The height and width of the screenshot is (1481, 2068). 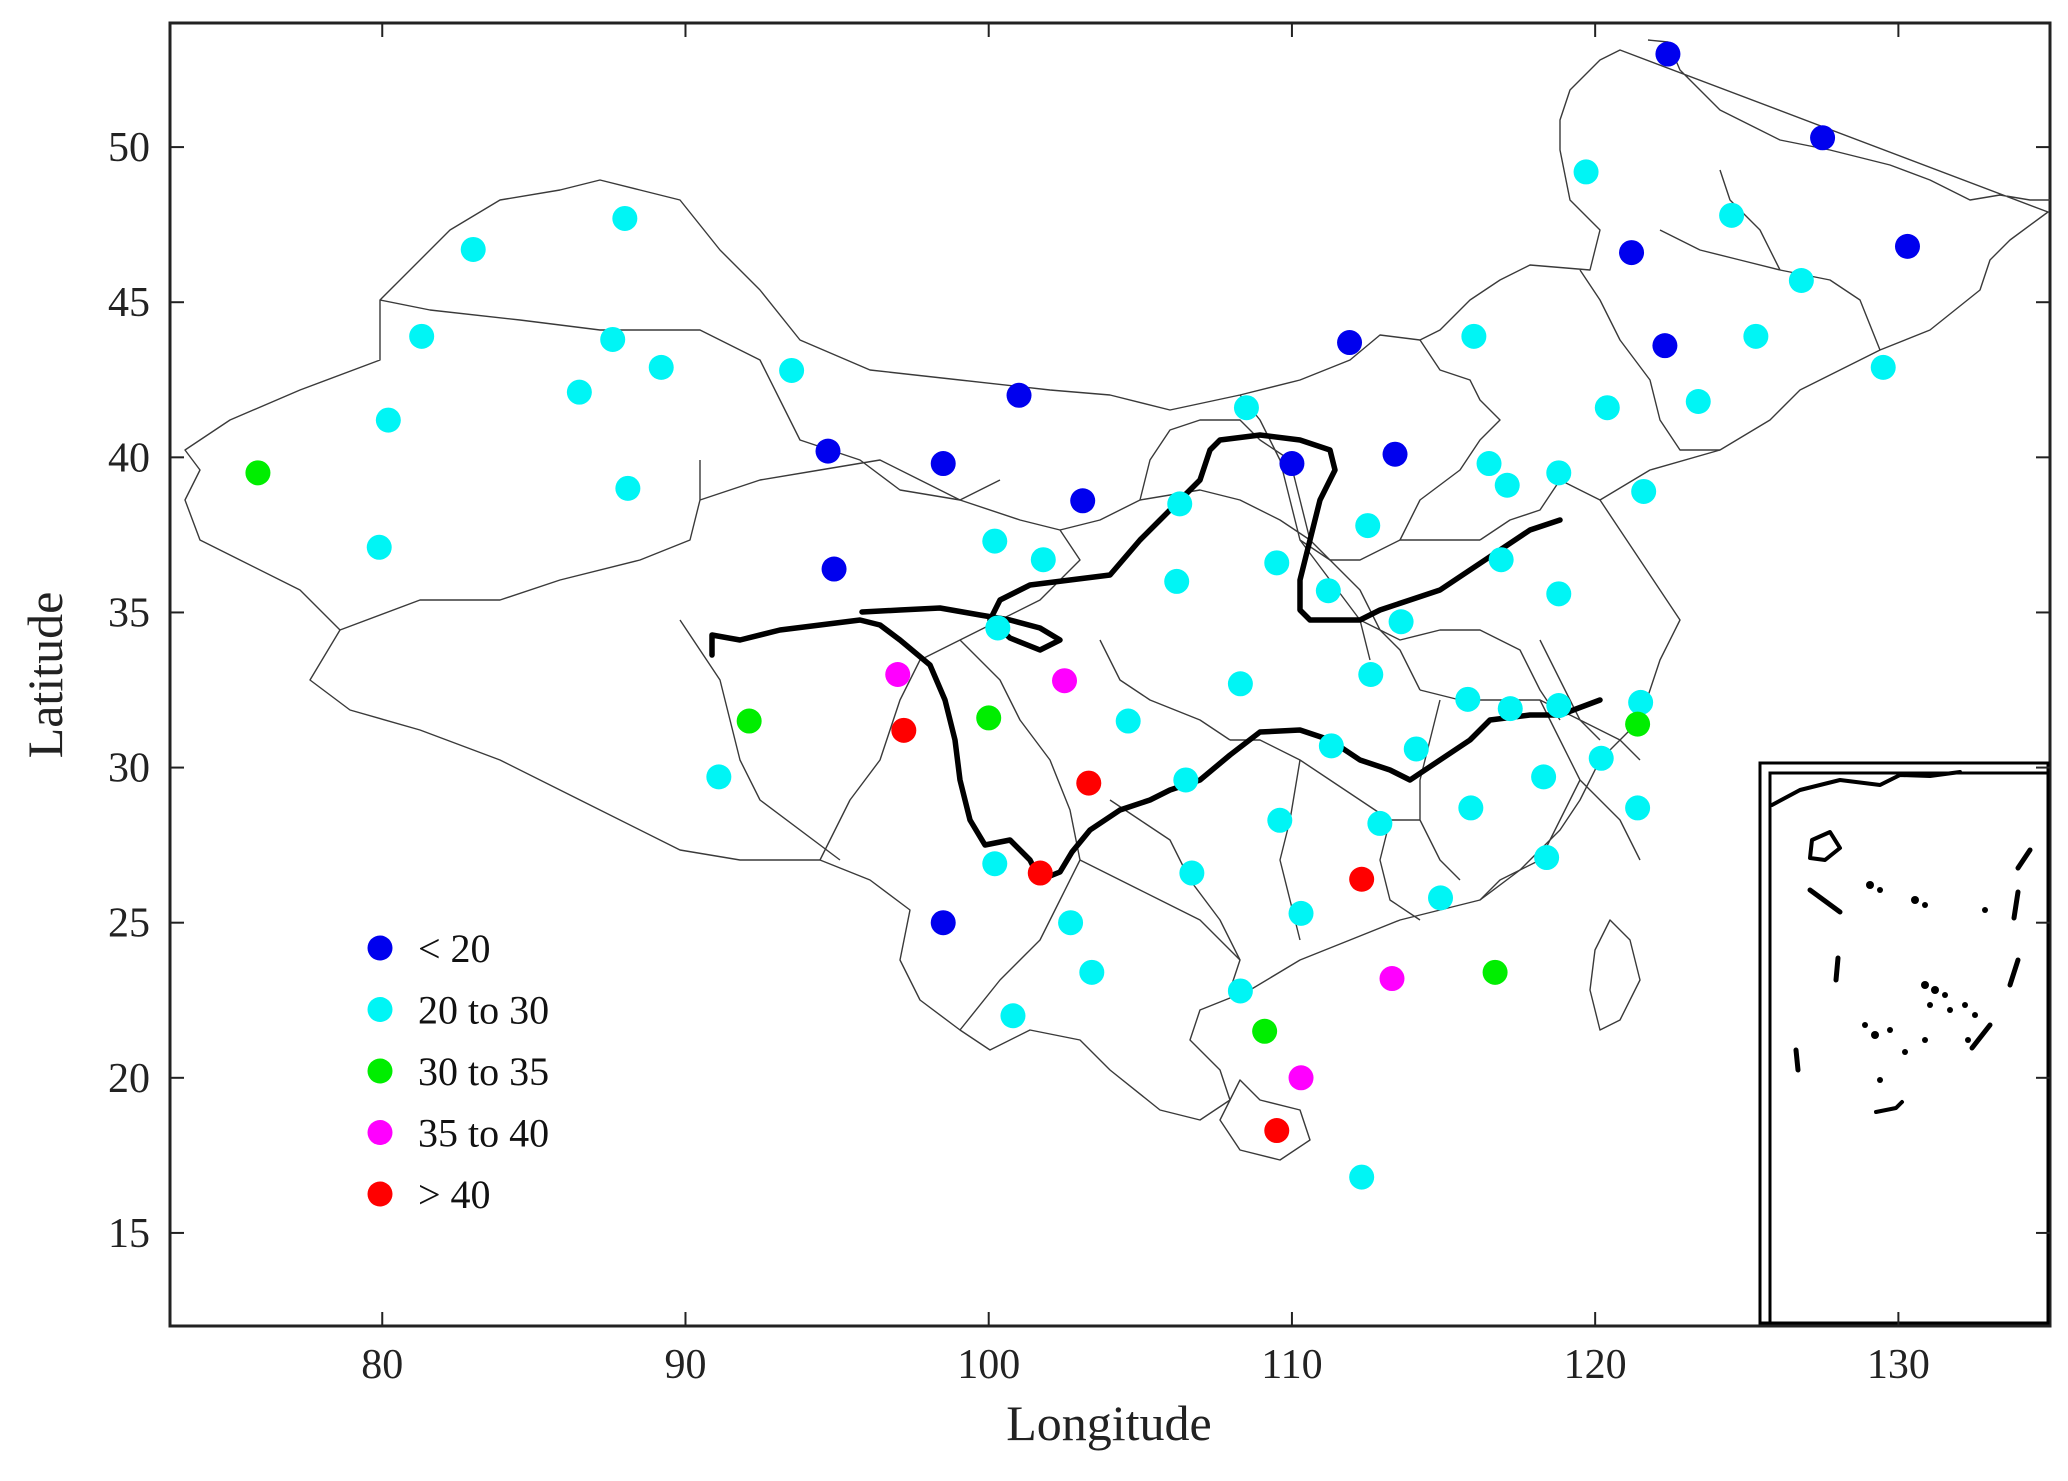 I want to click on y-tick-label: 40, so click(x=129, y=458).